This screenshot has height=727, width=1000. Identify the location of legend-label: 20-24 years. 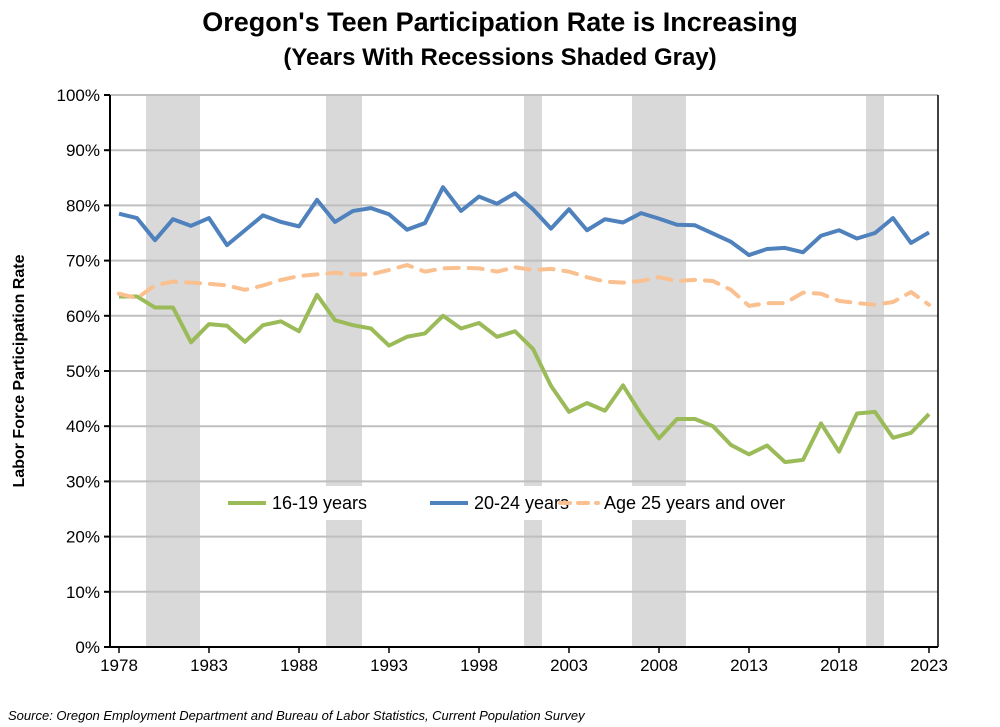
(521, 503).